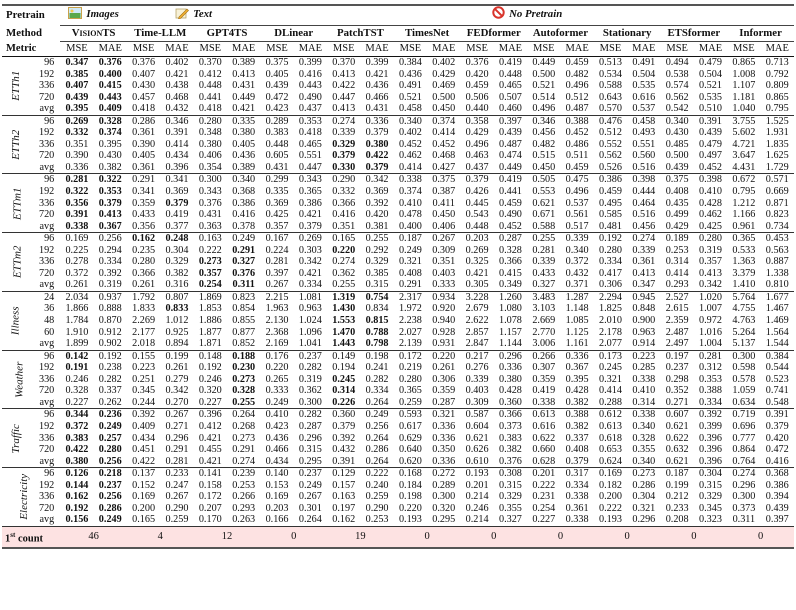  Describe the element at coordinates (577, 156) in the screenshot. I see `mae-cell: 0.511` at that location.